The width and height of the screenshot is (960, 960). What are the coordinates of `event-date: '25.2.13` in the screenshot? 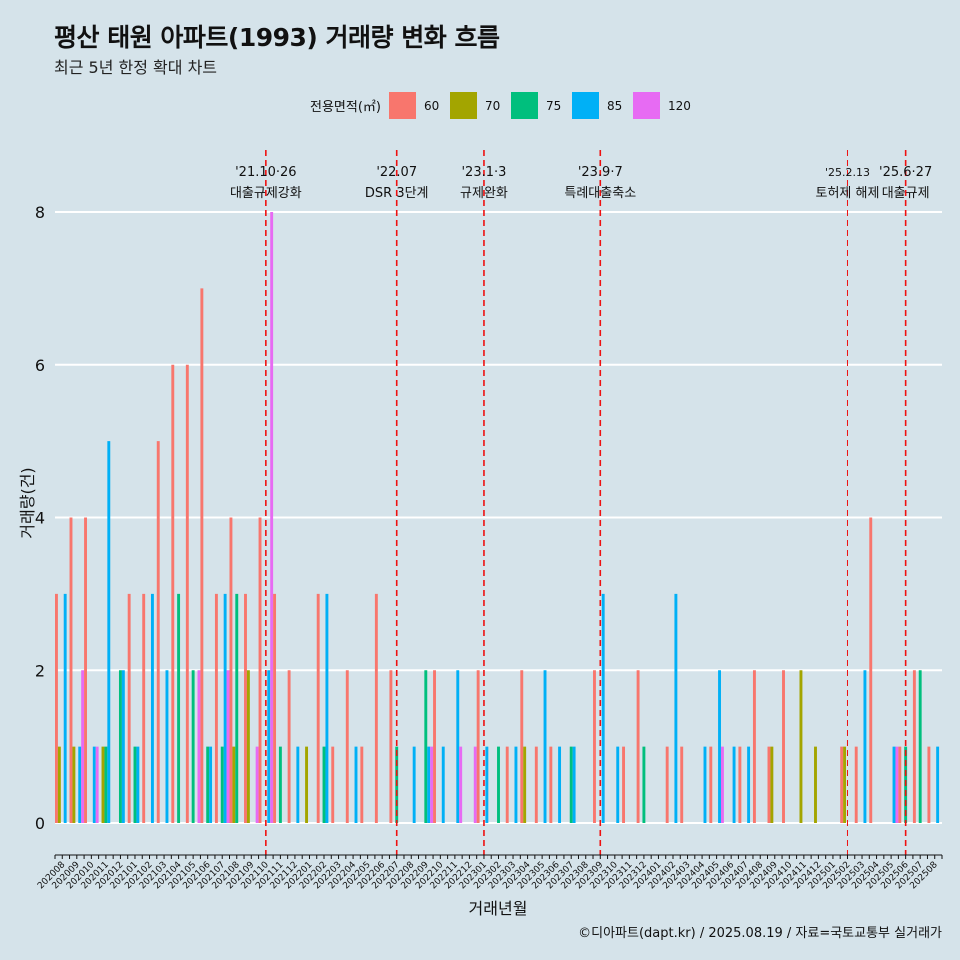 It's located at (847, 172).